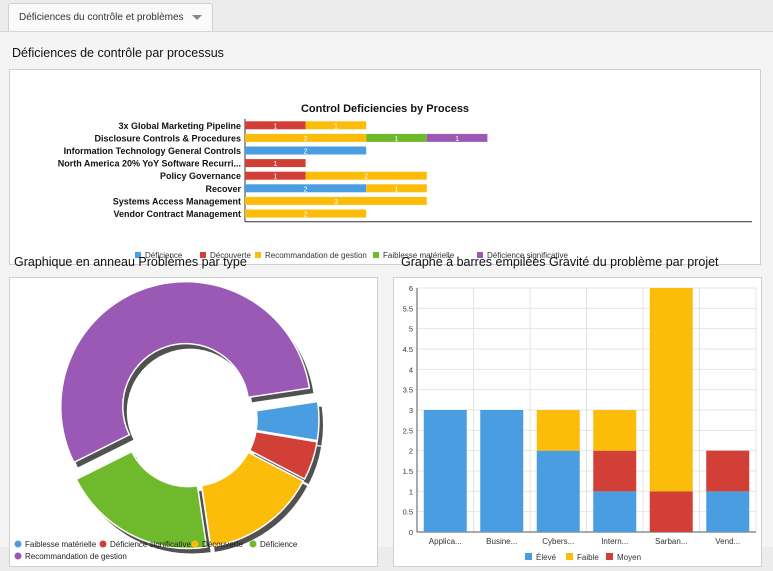  What do you see at coordinates (411, 532) in the screenshot?
I see `y-tick-label: 0` at bounding box center [411, 532].